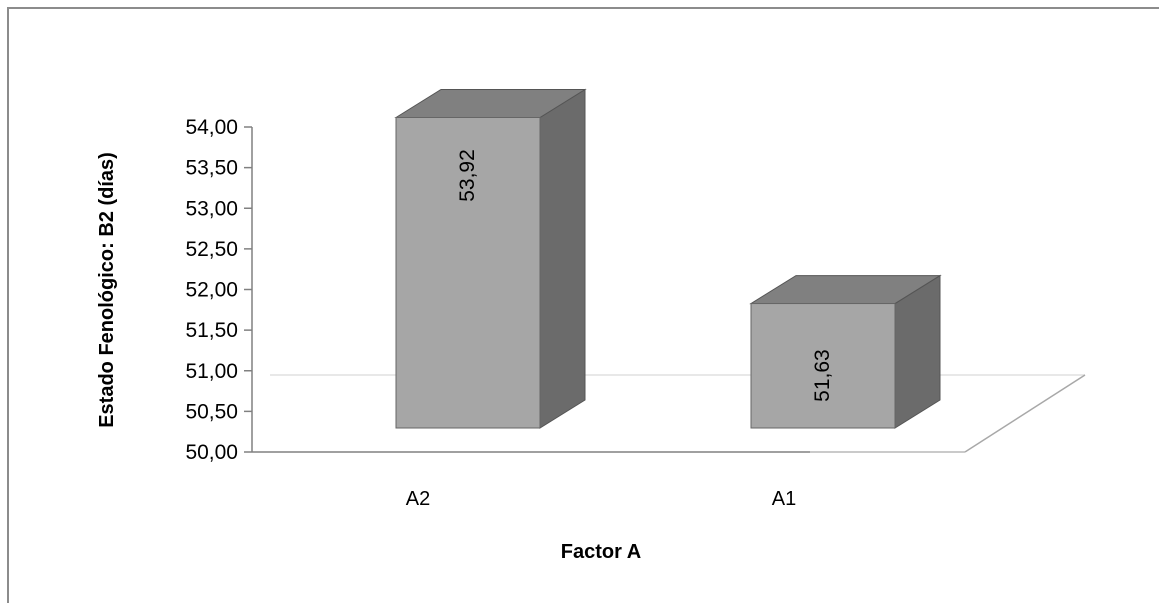 This screenshot has height=608, width=1159. I want to click on bar-a1: 51,63, so click(845, 351).